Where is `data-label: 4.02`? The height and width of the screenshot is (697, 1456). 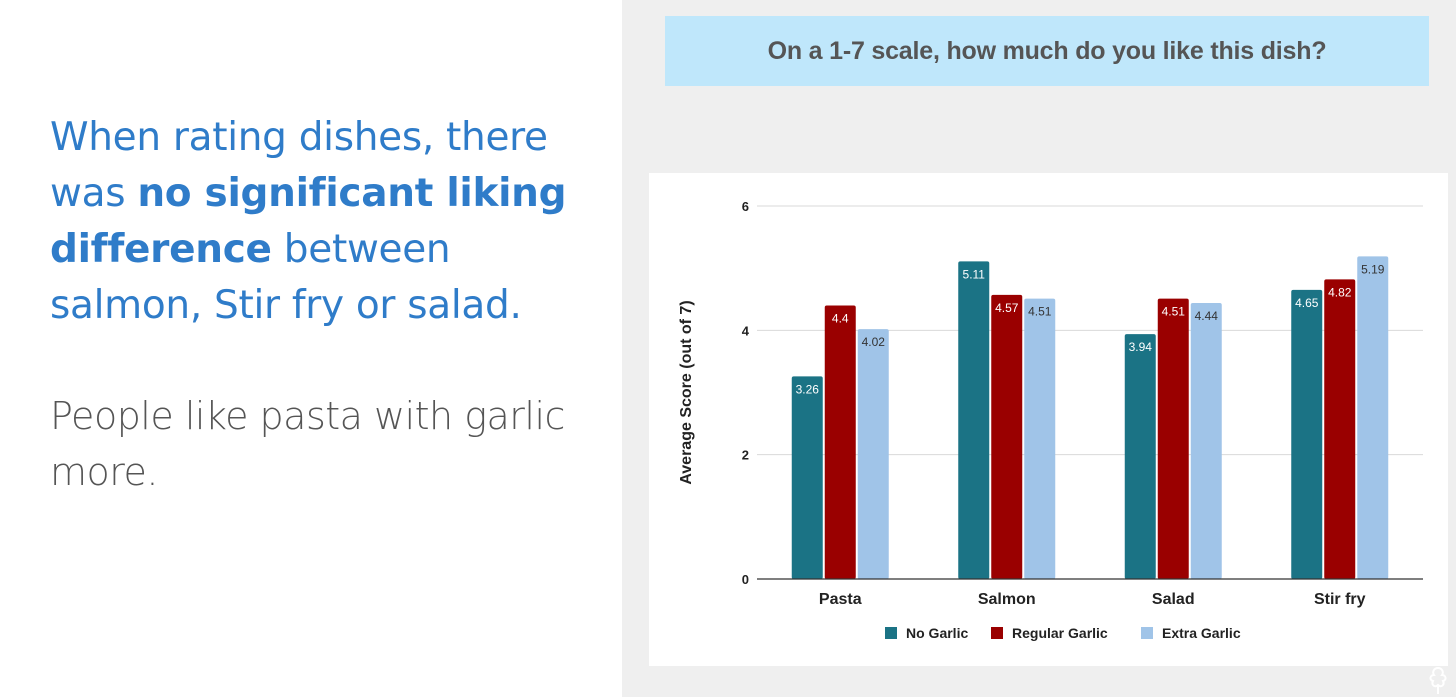
data-label: 4.02 is located at coordinates (874, 342).